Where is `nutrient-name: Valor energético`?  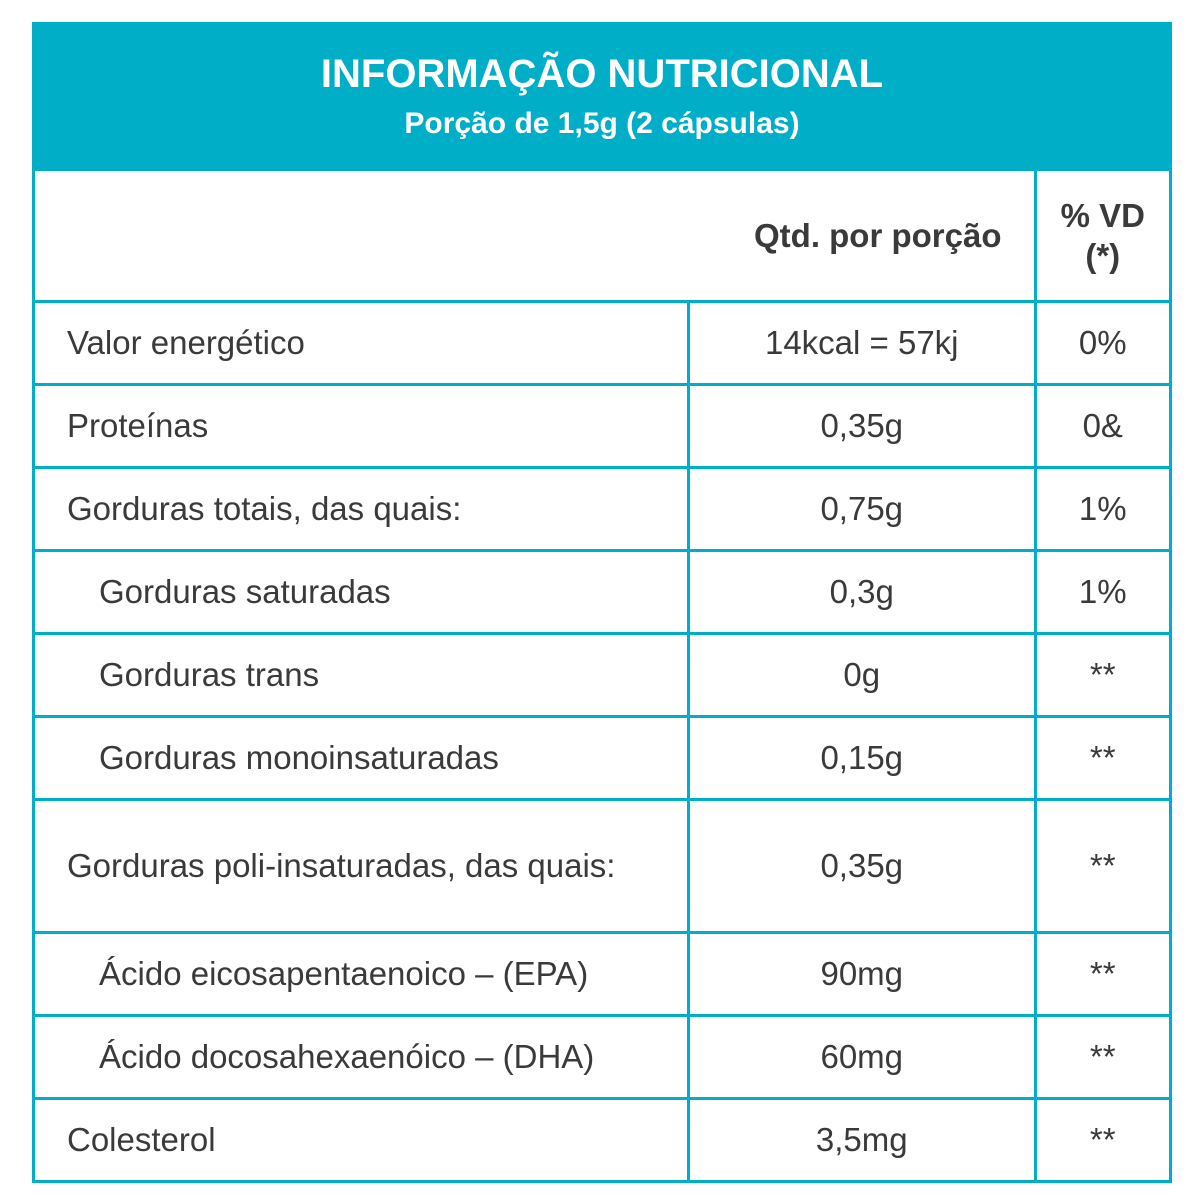 nutrient-name: Valor energético is located at coordinates (361, 343).